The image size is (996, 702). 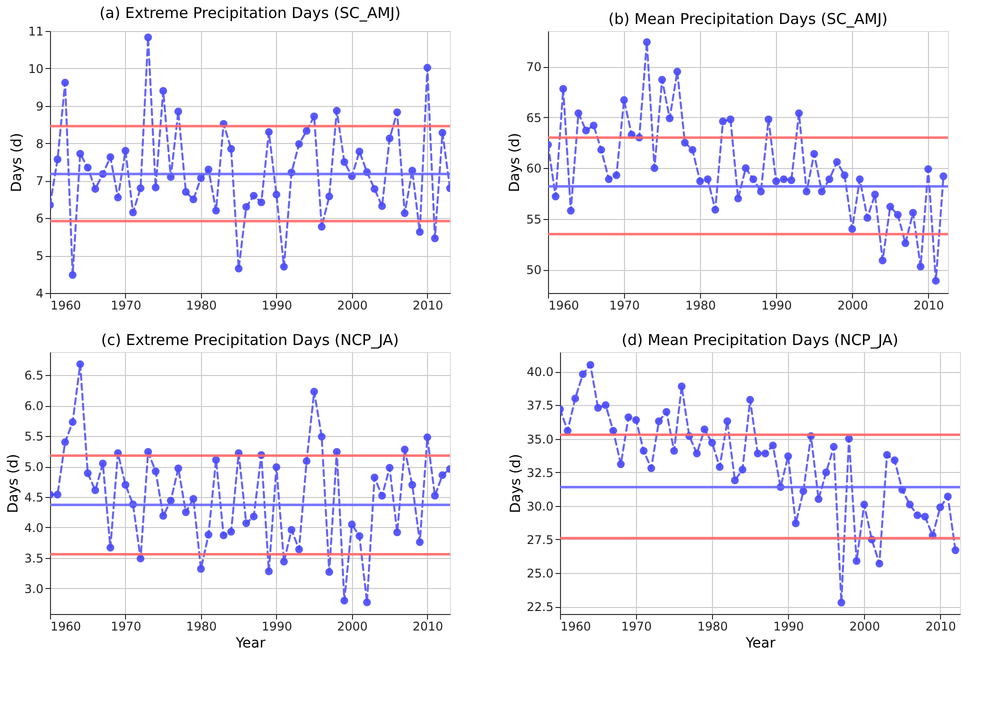 What do you see at coordinates (540, 539) in the screenshot?
I see `y-tick-label: 27.5` at bounding box center [540, 539].